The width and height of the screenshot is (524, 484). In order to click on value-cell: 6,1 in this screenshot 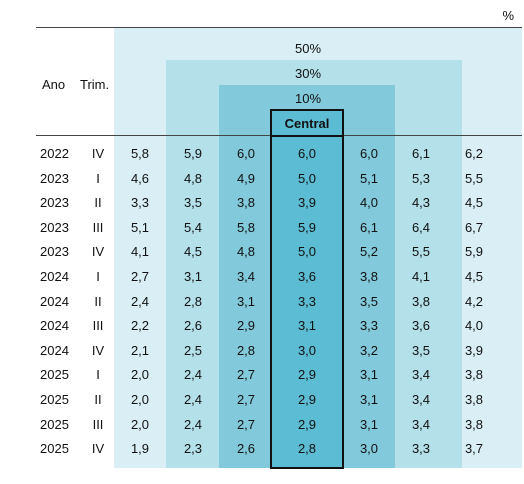, I will do `click(369, 227)`.